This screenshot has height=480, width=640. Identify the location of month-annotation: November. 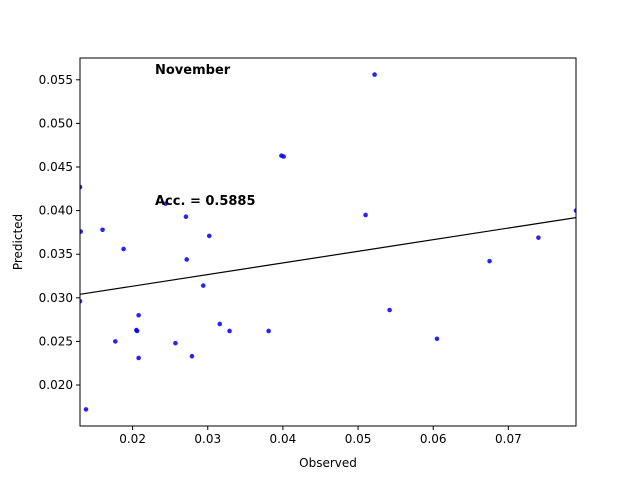
(193, 70).